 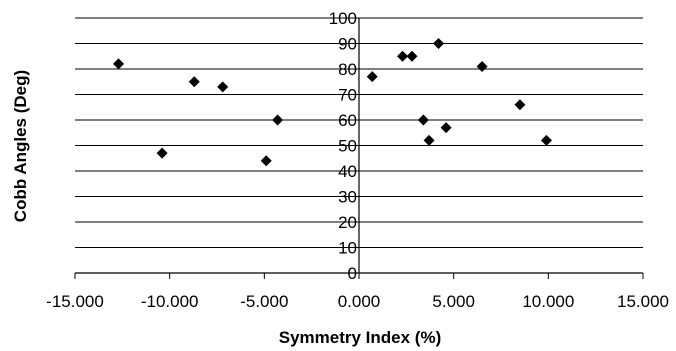 I want to click on y-tick-label: 20, so click(x=347, y=222).